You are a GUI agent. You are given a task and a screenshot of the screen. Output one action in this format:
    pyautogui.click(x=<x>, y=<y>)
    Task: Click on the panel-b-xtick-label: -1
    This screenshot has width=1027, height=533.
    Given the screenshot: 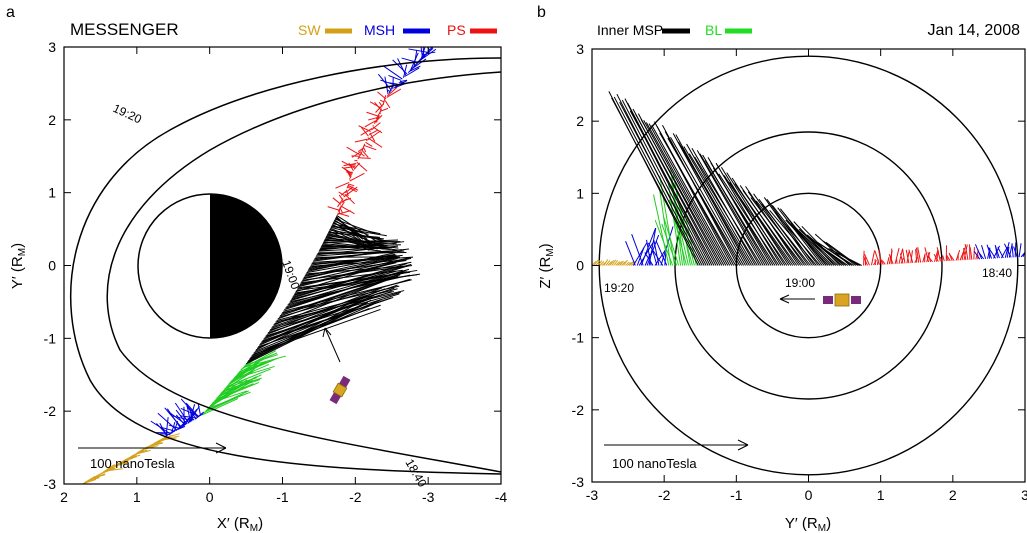 What is the action you would take?
    pyautogui.click(x=736, y=495)
    